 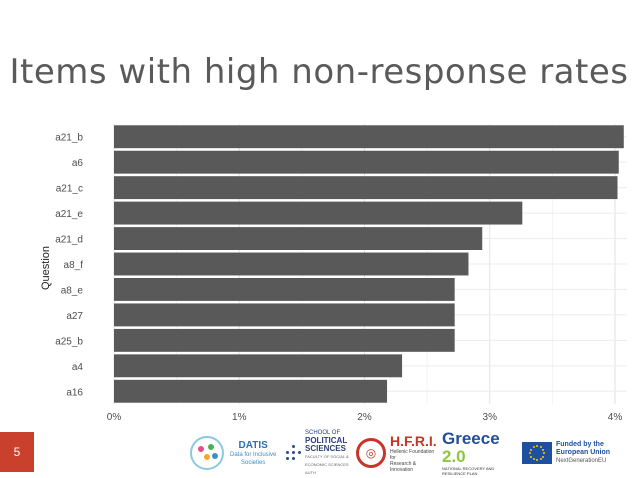 I want to click on eu-line-2: European Union, so click(x=583, y=452).